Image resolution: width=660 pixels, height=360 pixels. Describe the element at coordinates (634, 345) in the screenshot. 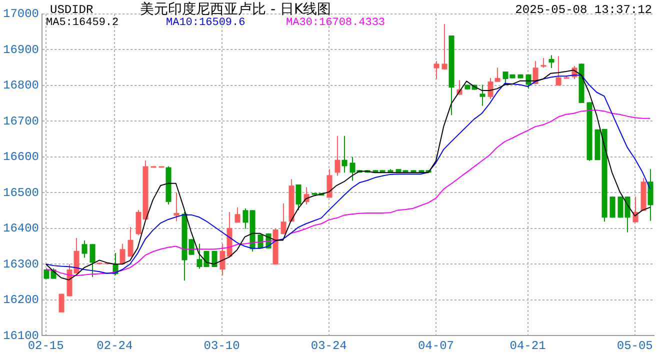

I see `x-tick-label: 05-05` at that location.